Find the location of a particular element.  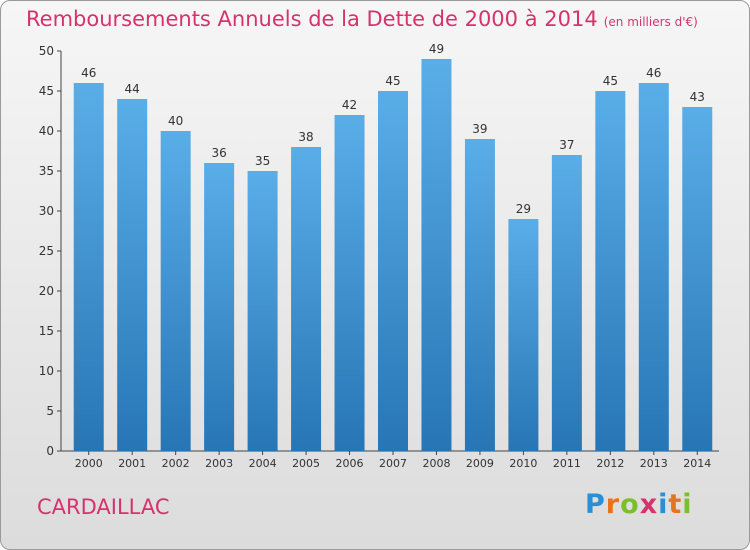

bar-value-label: 40 is located at coordinates (175, 121).